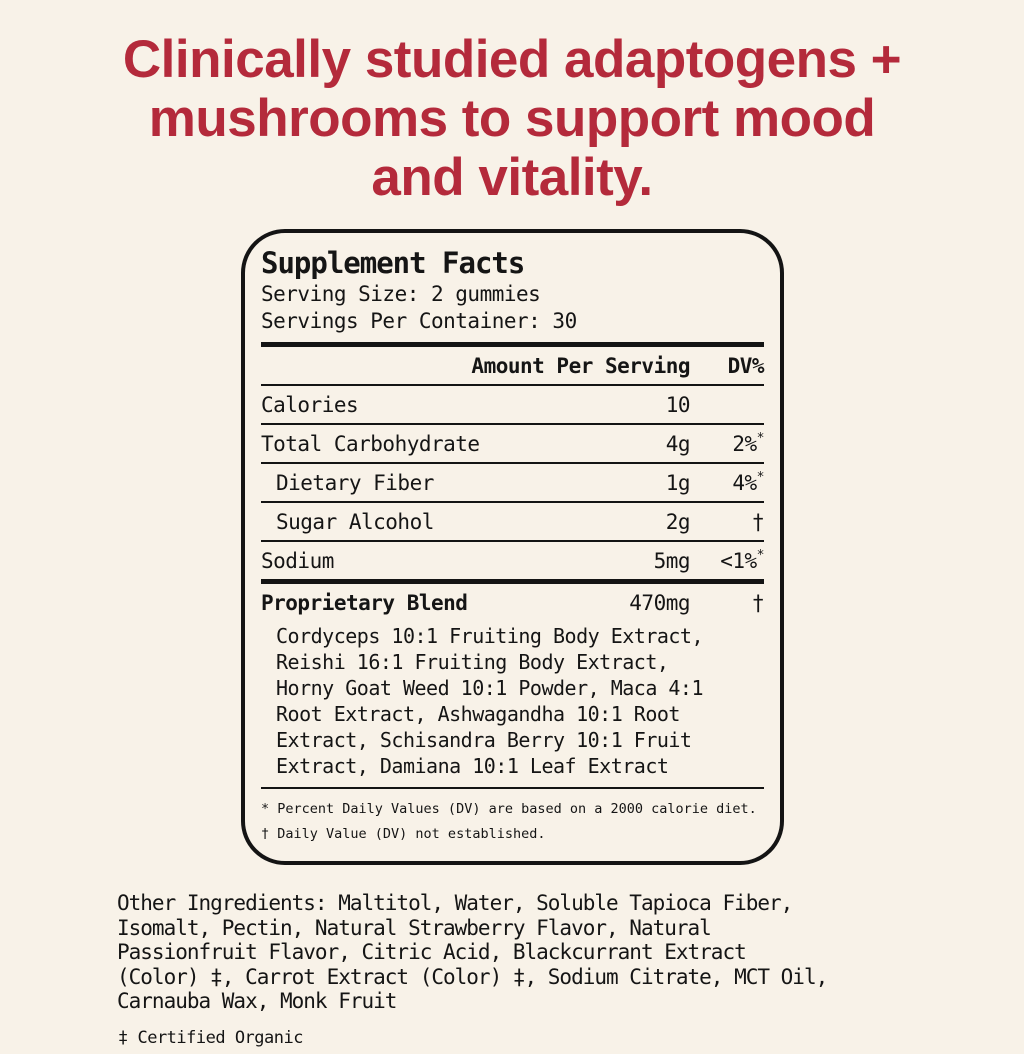  What do you see at coordinates (659, 603) in the screenshot?
I see `row-amount: 470mg` at bounding box center [659, 603].